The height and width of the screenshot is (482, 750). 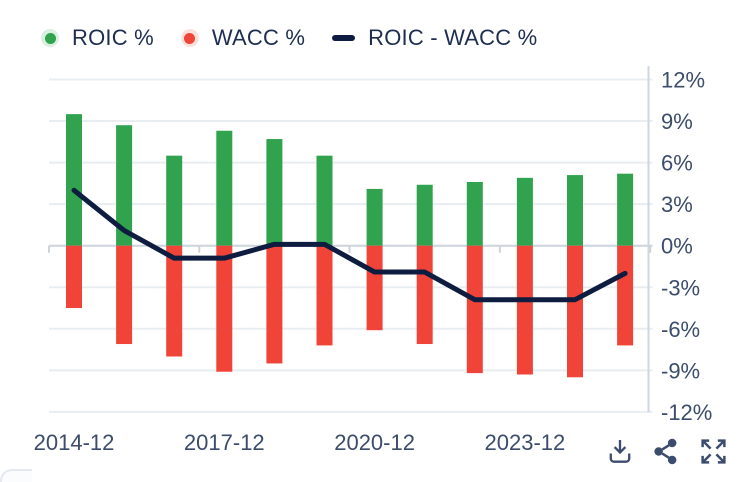 What do you see at coordinates (113, 37) in the screenshot?
I see `legend-label-roic: ROIC %` at bounding box center [113, 37].